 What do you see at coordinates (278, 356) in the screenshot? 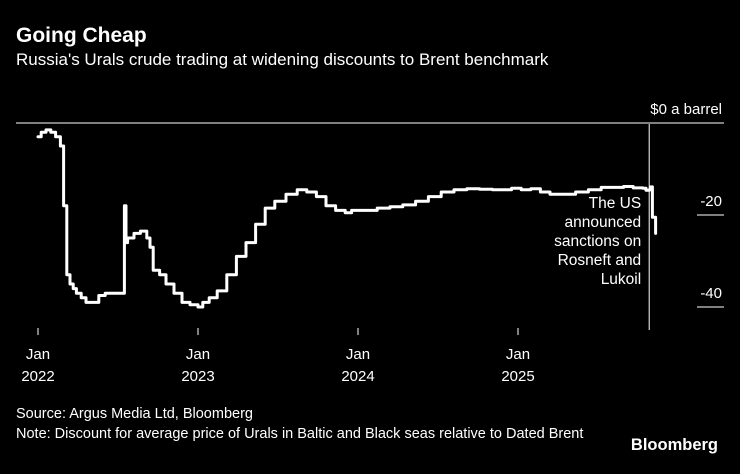
I see `x-axis: Jan 2022 Jan 2023 Jan 2024 Jan 2025` at bounding box center [278, 356].